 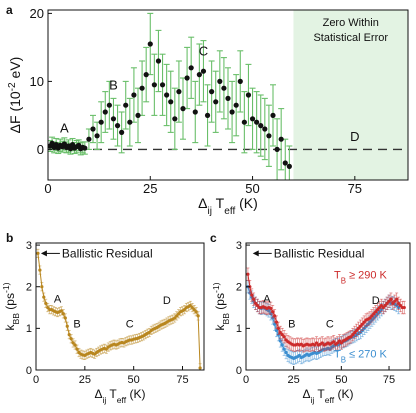 What do you see at coordinates (350, 95) in the screenshot?
I see `panel-a-shaded-region` at bounding box center [350, 95].